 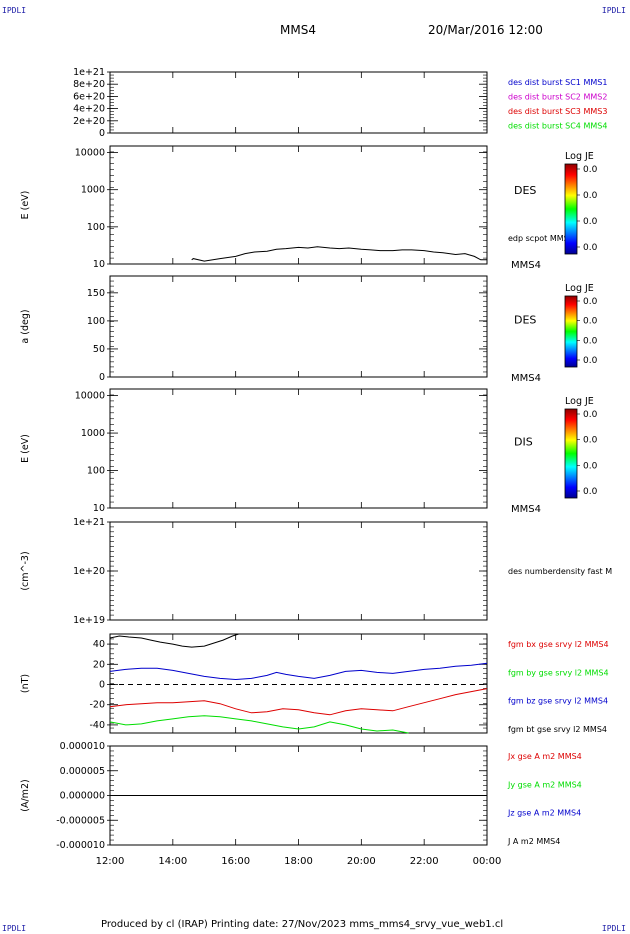 I want to click on y-axis-label: a (deg), so click(x=25, y=326).